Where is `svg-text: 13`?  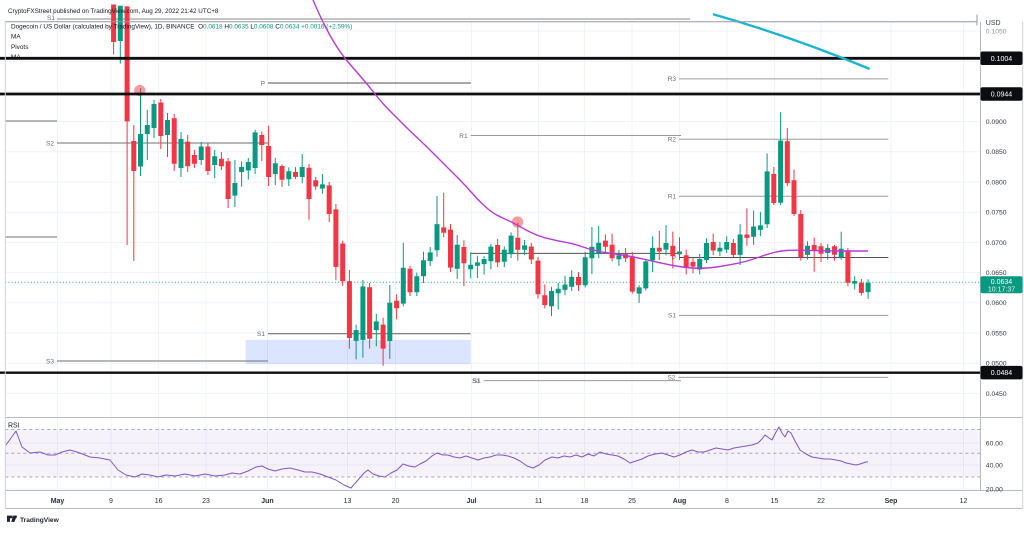
svg-text: 13 is located at coordinates (348, 501).